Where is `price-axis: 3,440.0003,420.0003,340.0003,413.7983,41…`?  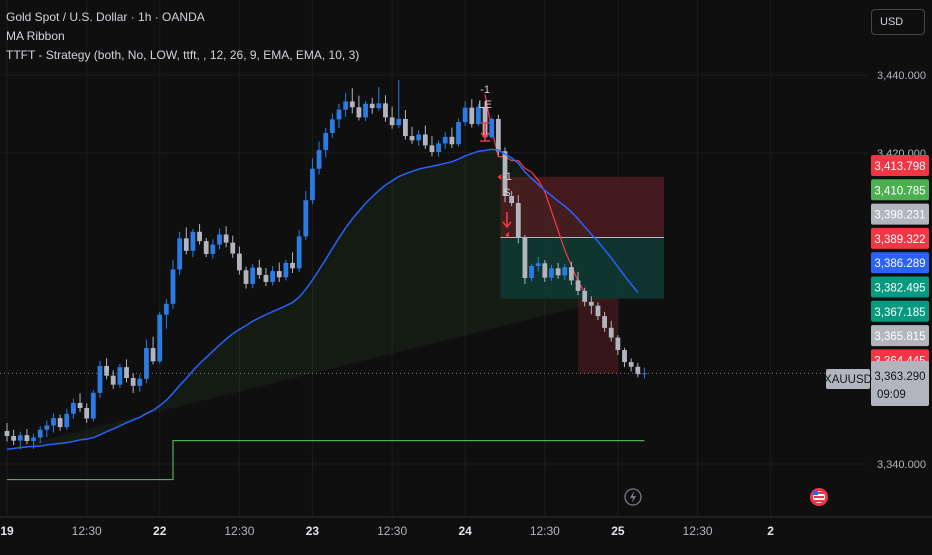
price-axis: 3,440.0003,420.0003,340.0003,413.7983,41… is located at coordinates (900, 275).